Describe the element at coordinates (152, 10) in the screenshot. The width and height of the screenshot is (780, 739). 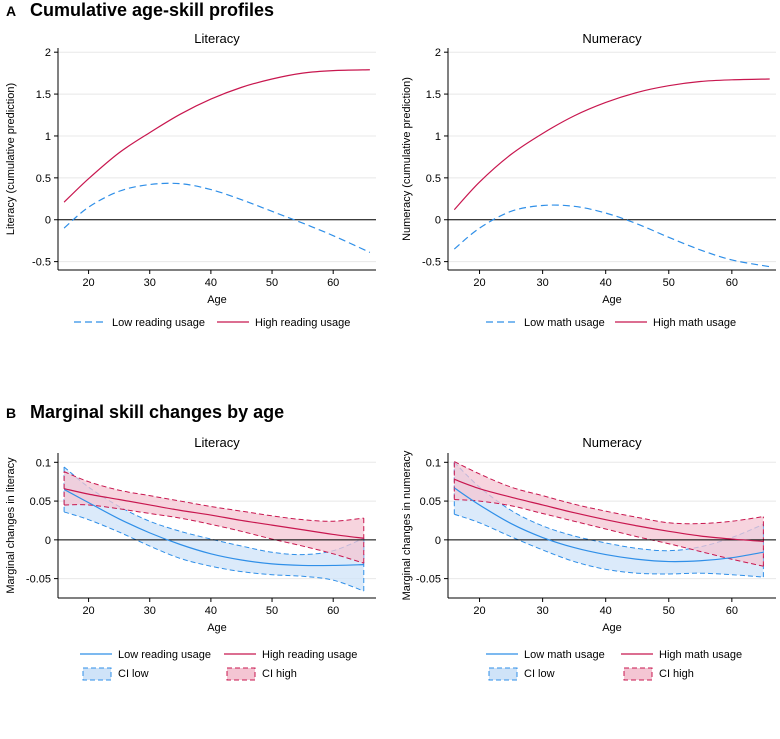
I see `panel-a-title: Cumulative age-skill profiles` at that location.